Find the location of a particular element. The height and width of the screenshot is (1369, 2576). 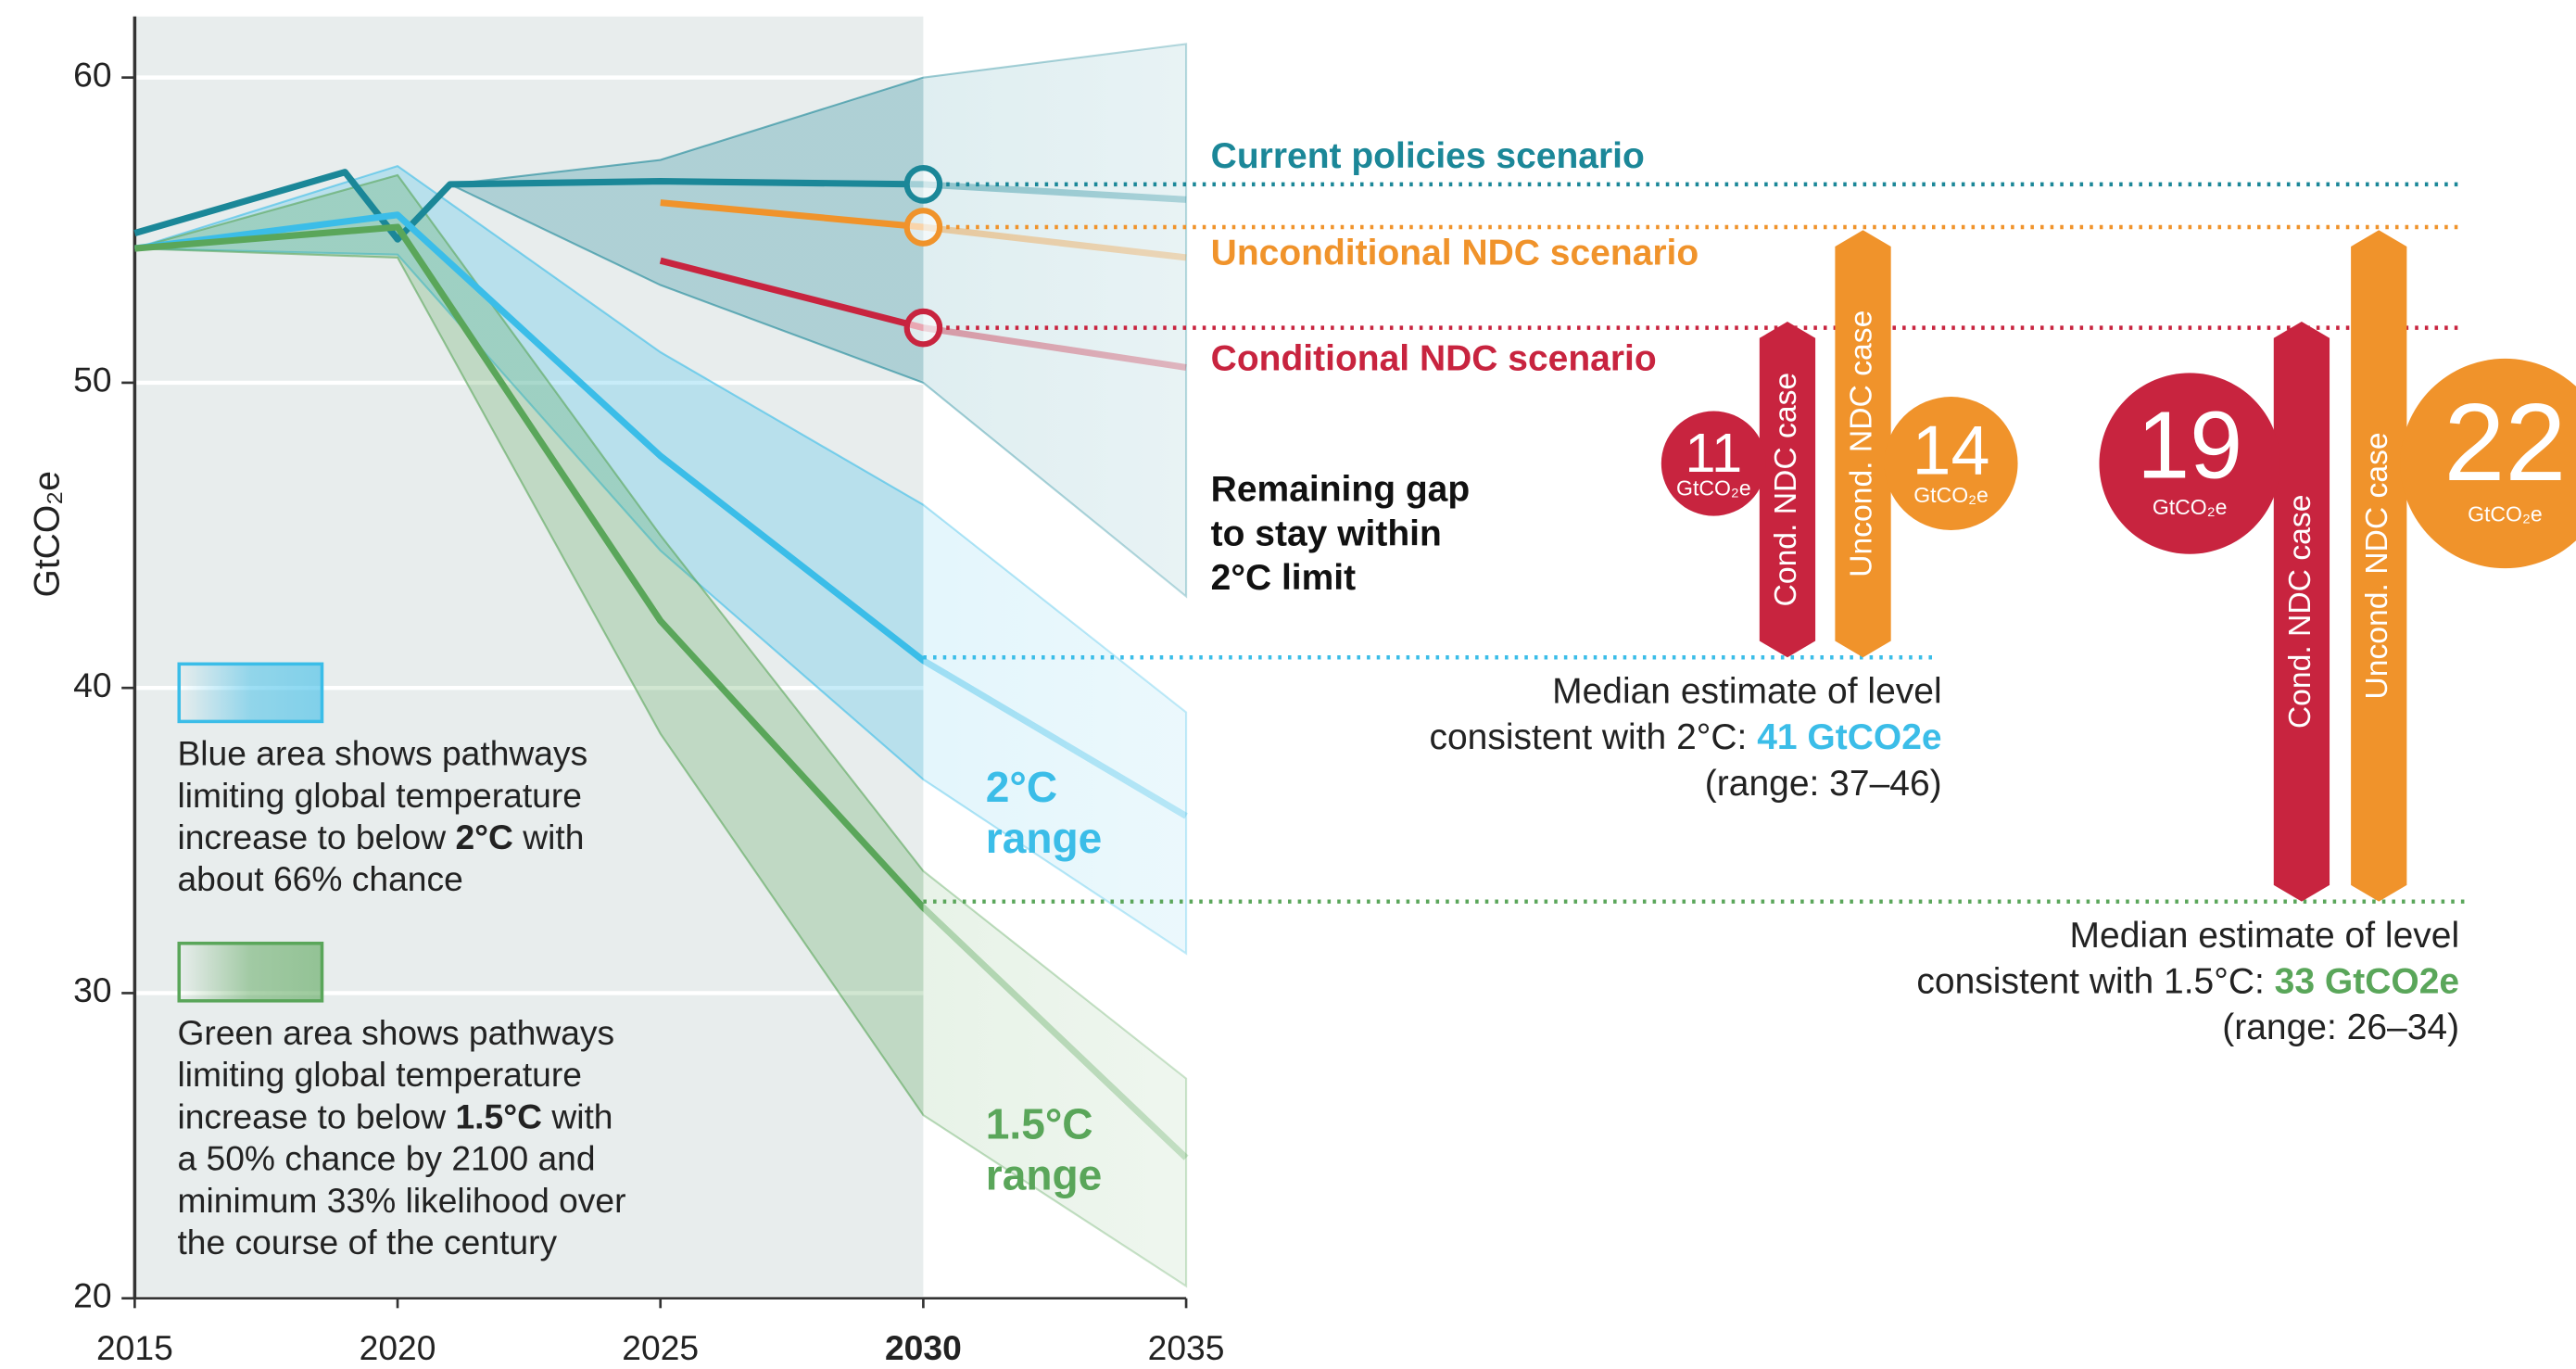

range-label: 2°C is located at coordinates (1022, 787).